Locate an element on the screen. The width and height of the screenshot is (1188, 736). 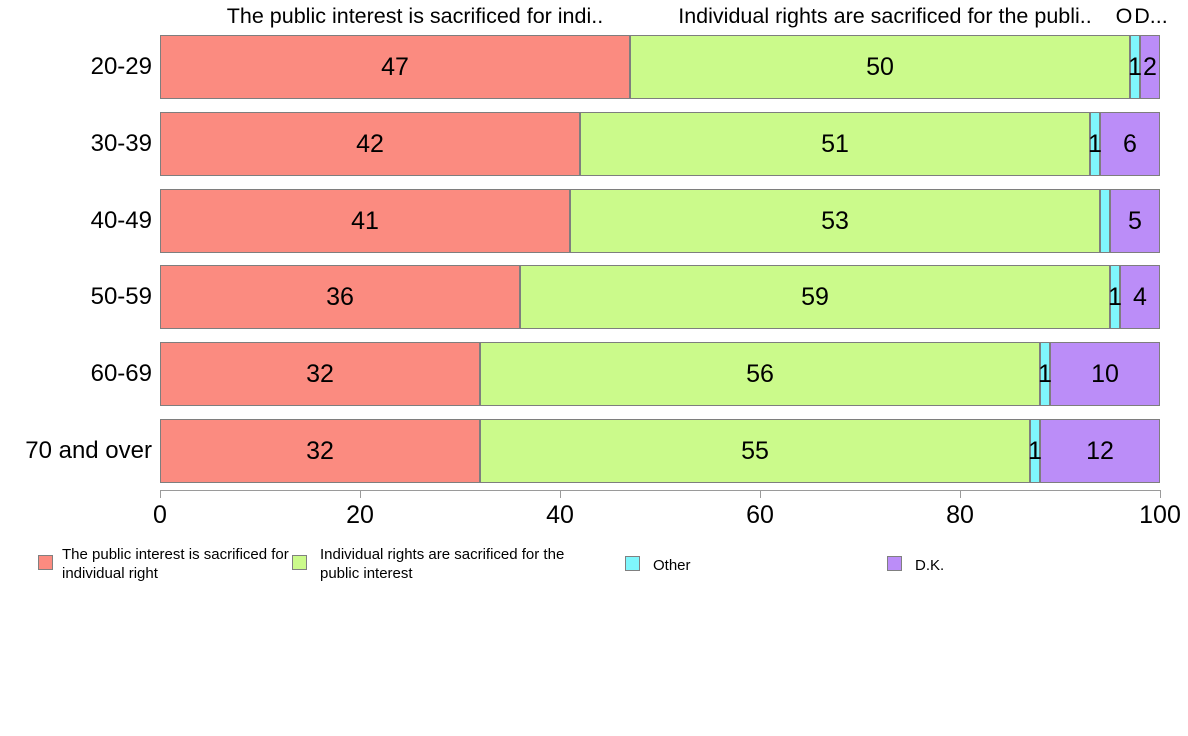
bar-value-label: 36 is located at coordinates (340, 297).